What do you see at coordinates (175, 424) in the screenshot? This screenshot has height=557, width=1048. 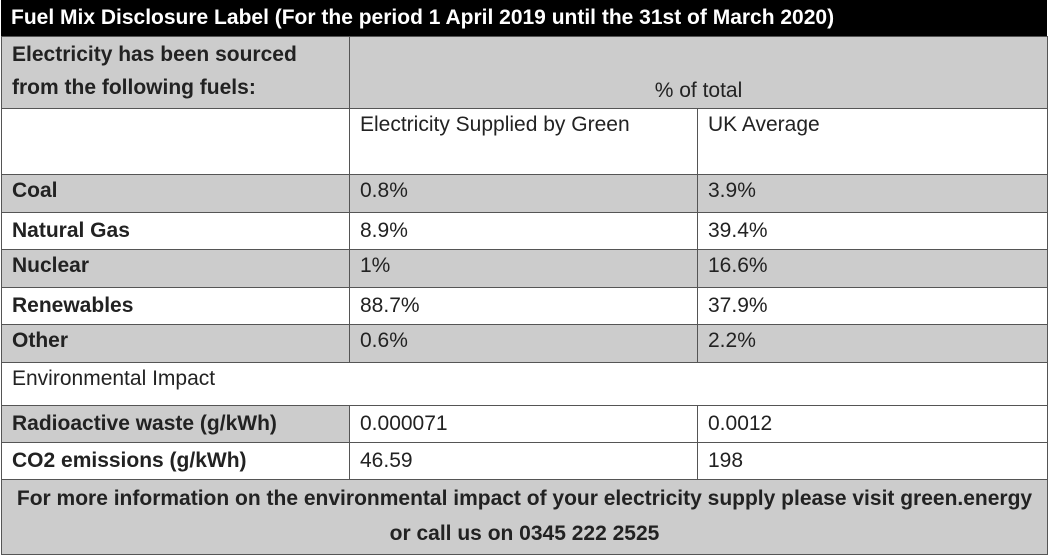 I see `impact-metric: Radioactive waste (g/kWh)` at bounding box center [175, 424].